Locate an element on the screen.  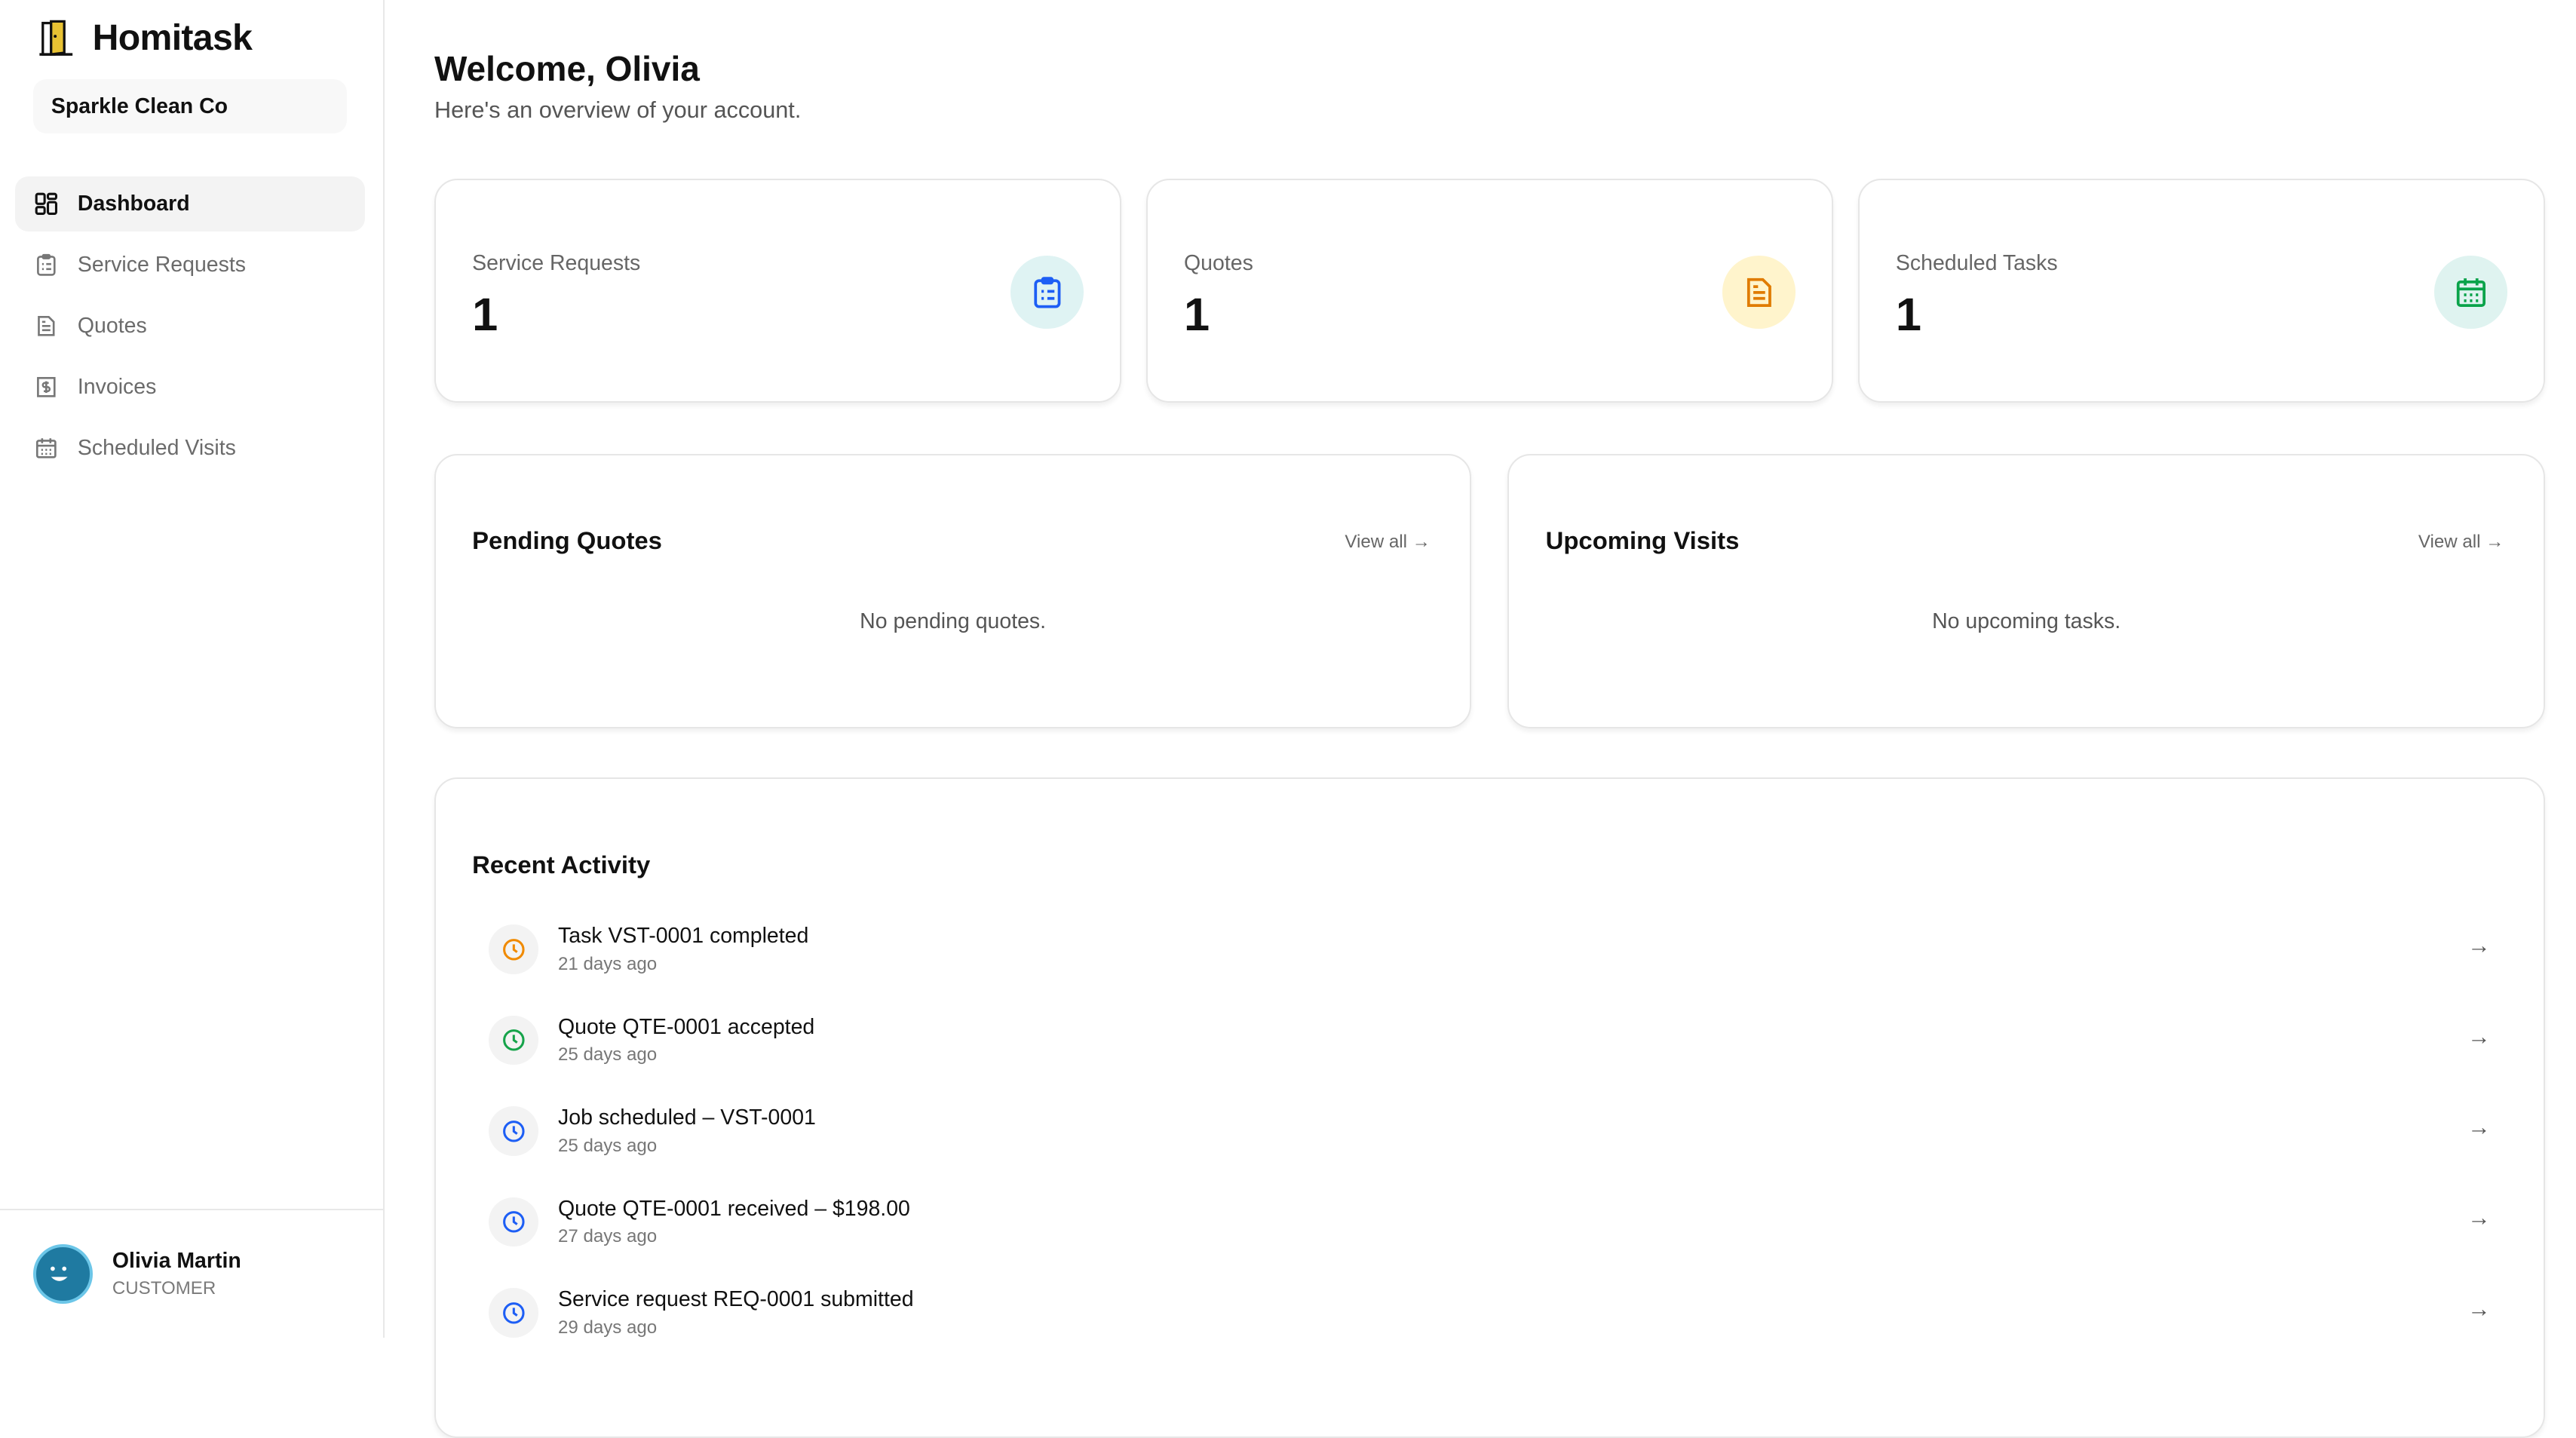
sidebar-item-service-requests: Service Requests is located at coordinates (190, 265).